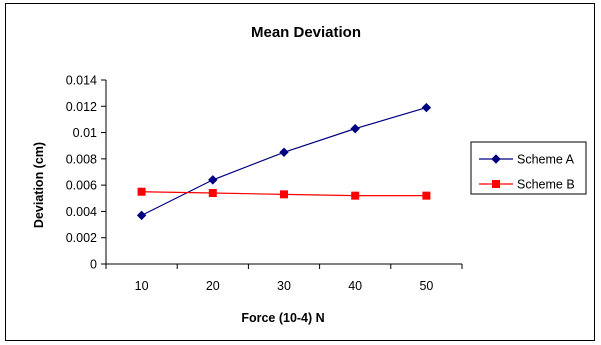 This screenshot has height=345, width=601. I want to click on x-tick-label: 50, so click(426, 286).